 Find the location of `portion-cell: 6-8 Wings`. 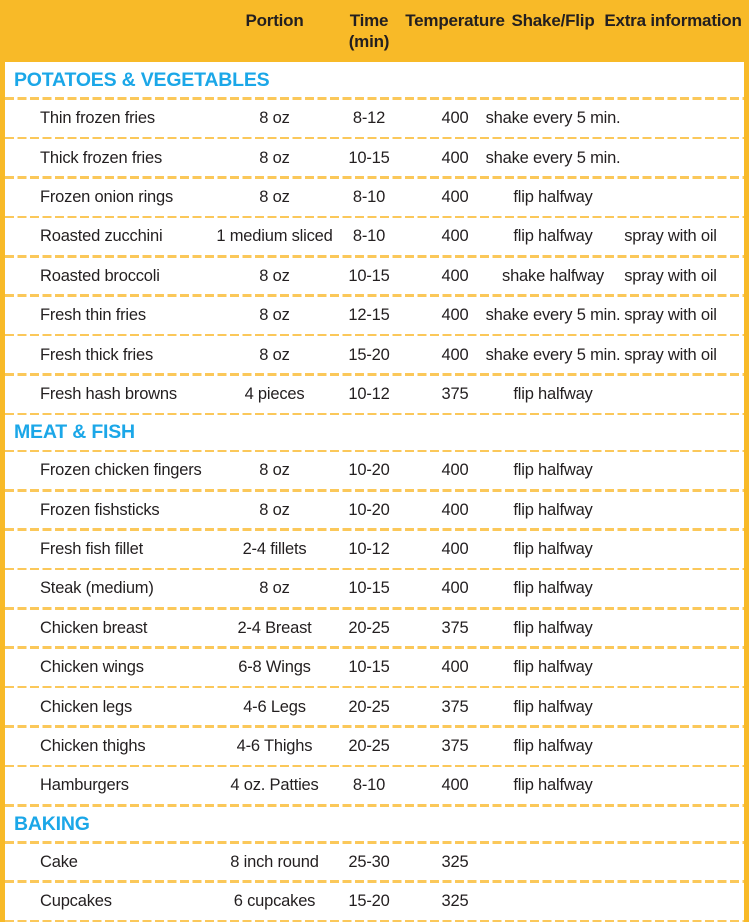

portion-cell: 6-8 Wings is located at coordinates (274, 667).